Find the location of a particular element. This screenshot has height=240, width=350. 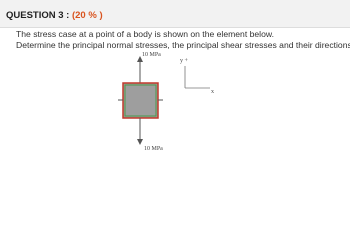

element-inner is located at coordinates (140, 100).